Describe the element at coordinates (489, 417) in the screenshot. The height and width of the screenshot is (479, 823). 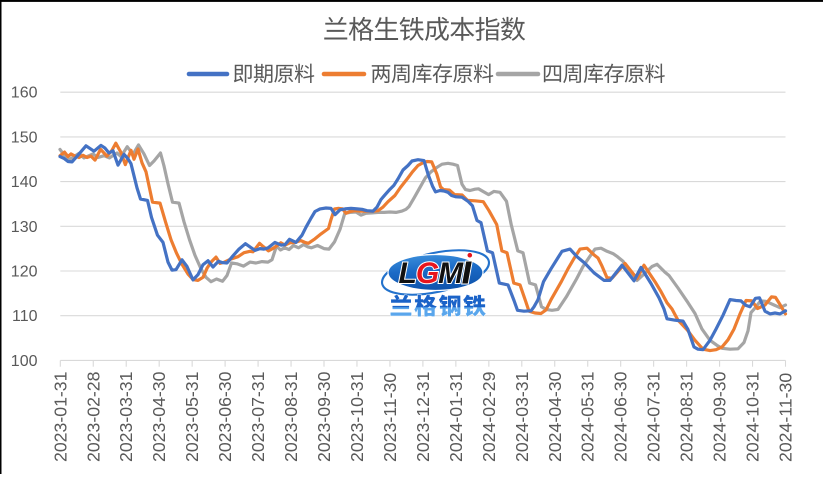
I see `svg-text: 2024-02-29` at that location.